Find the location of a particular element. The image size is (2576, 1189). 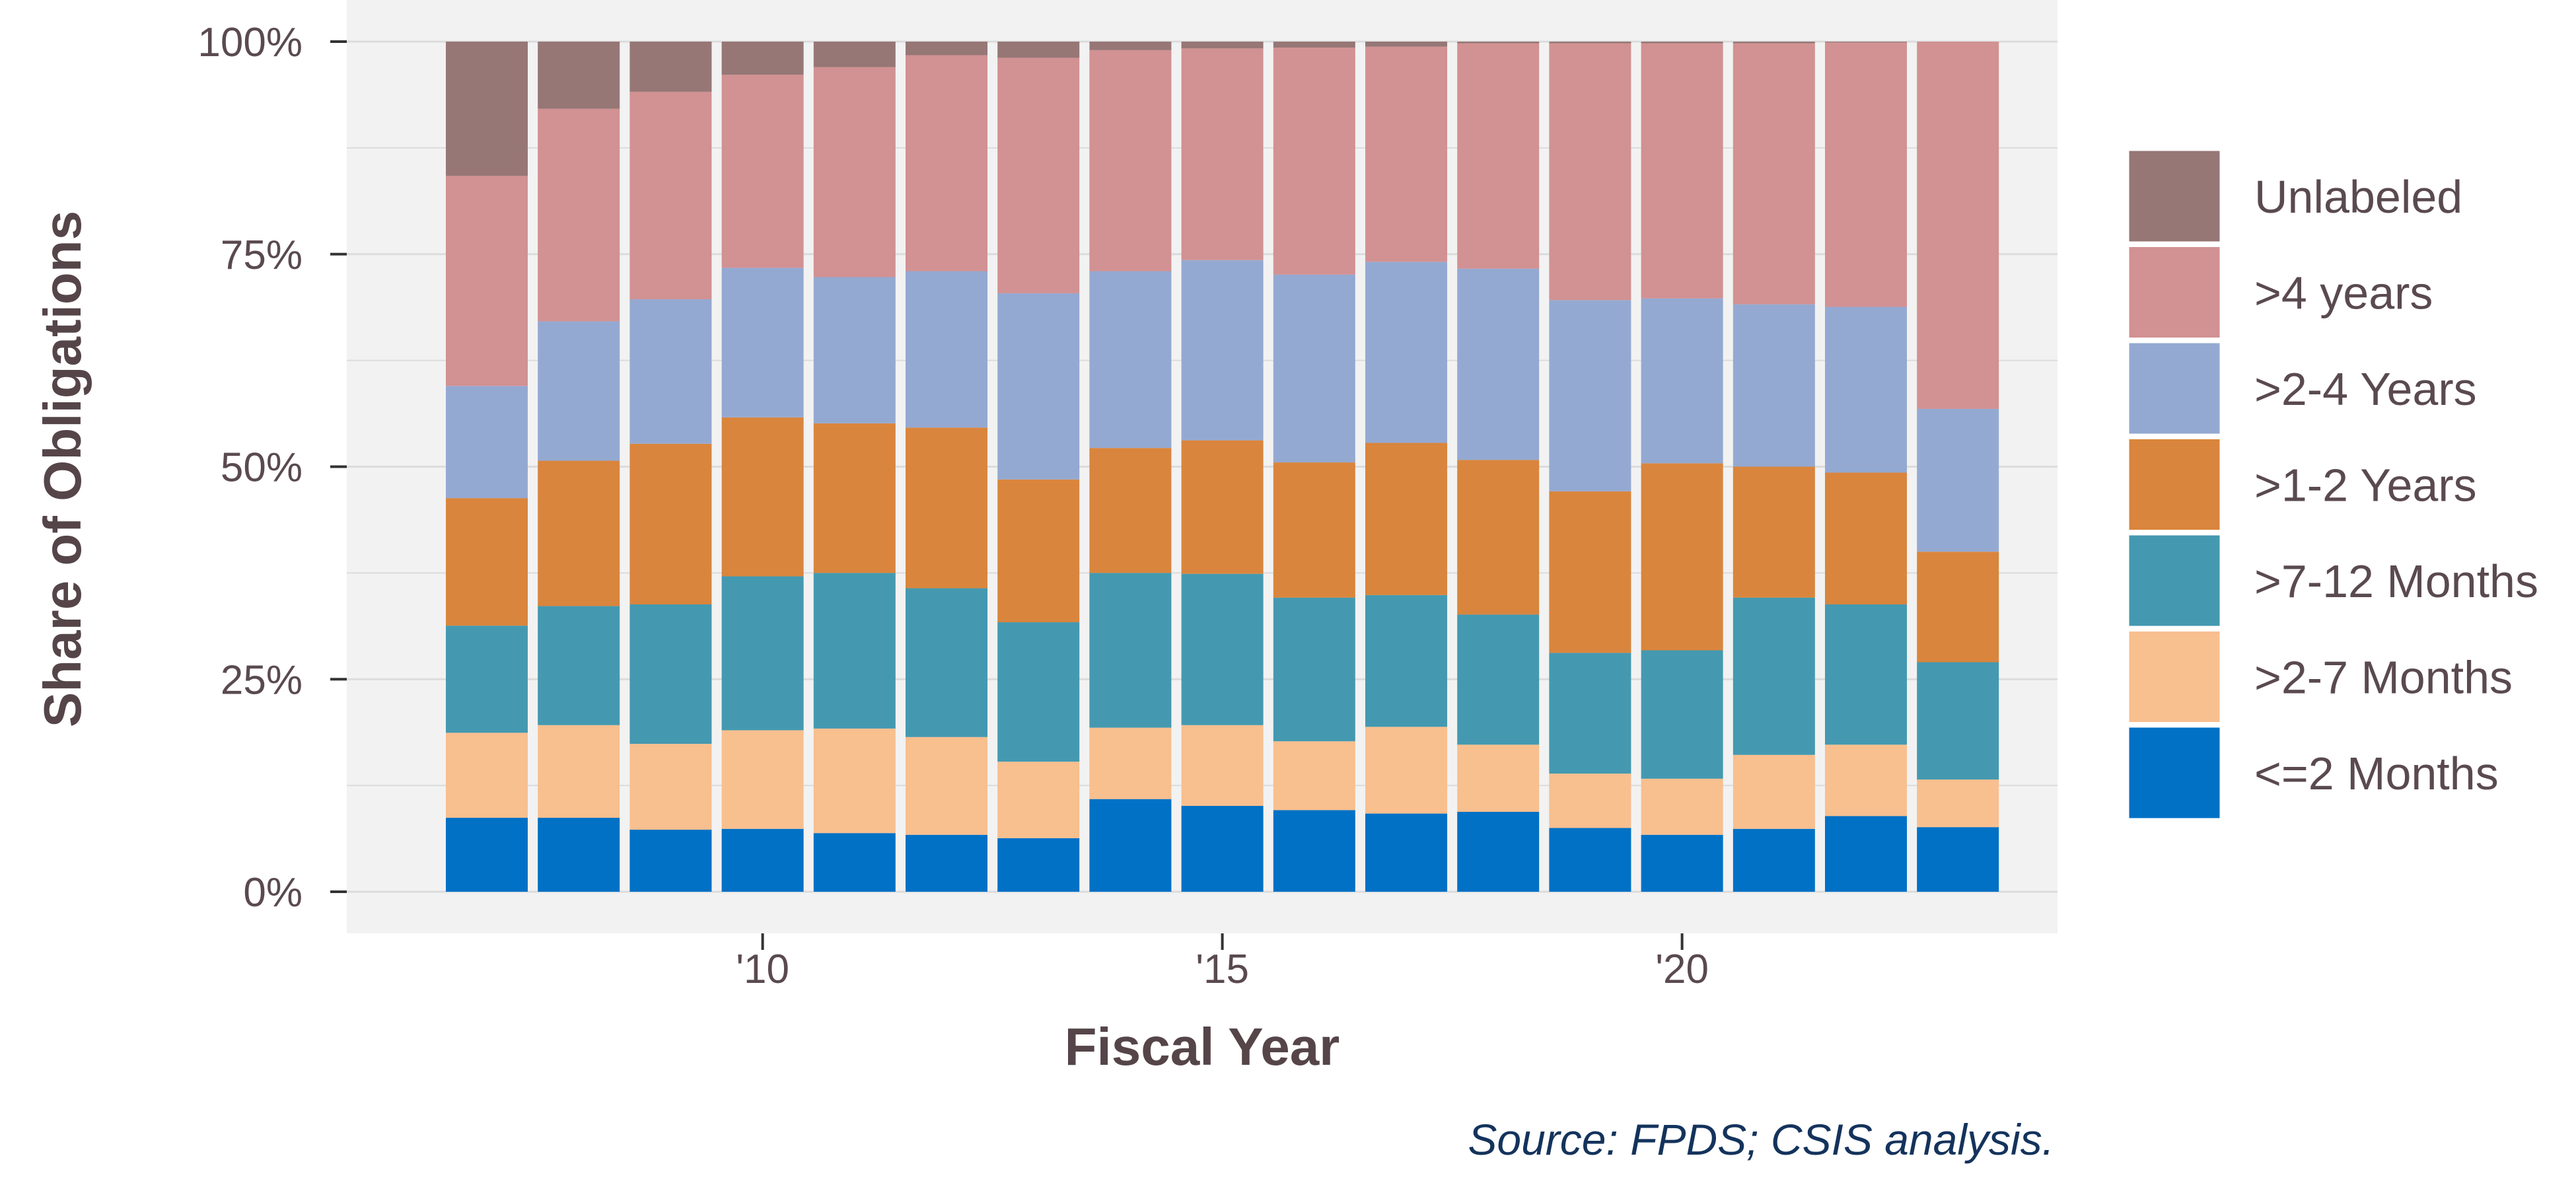

y-tick-label: 25% is located at coordinates (262, 680).